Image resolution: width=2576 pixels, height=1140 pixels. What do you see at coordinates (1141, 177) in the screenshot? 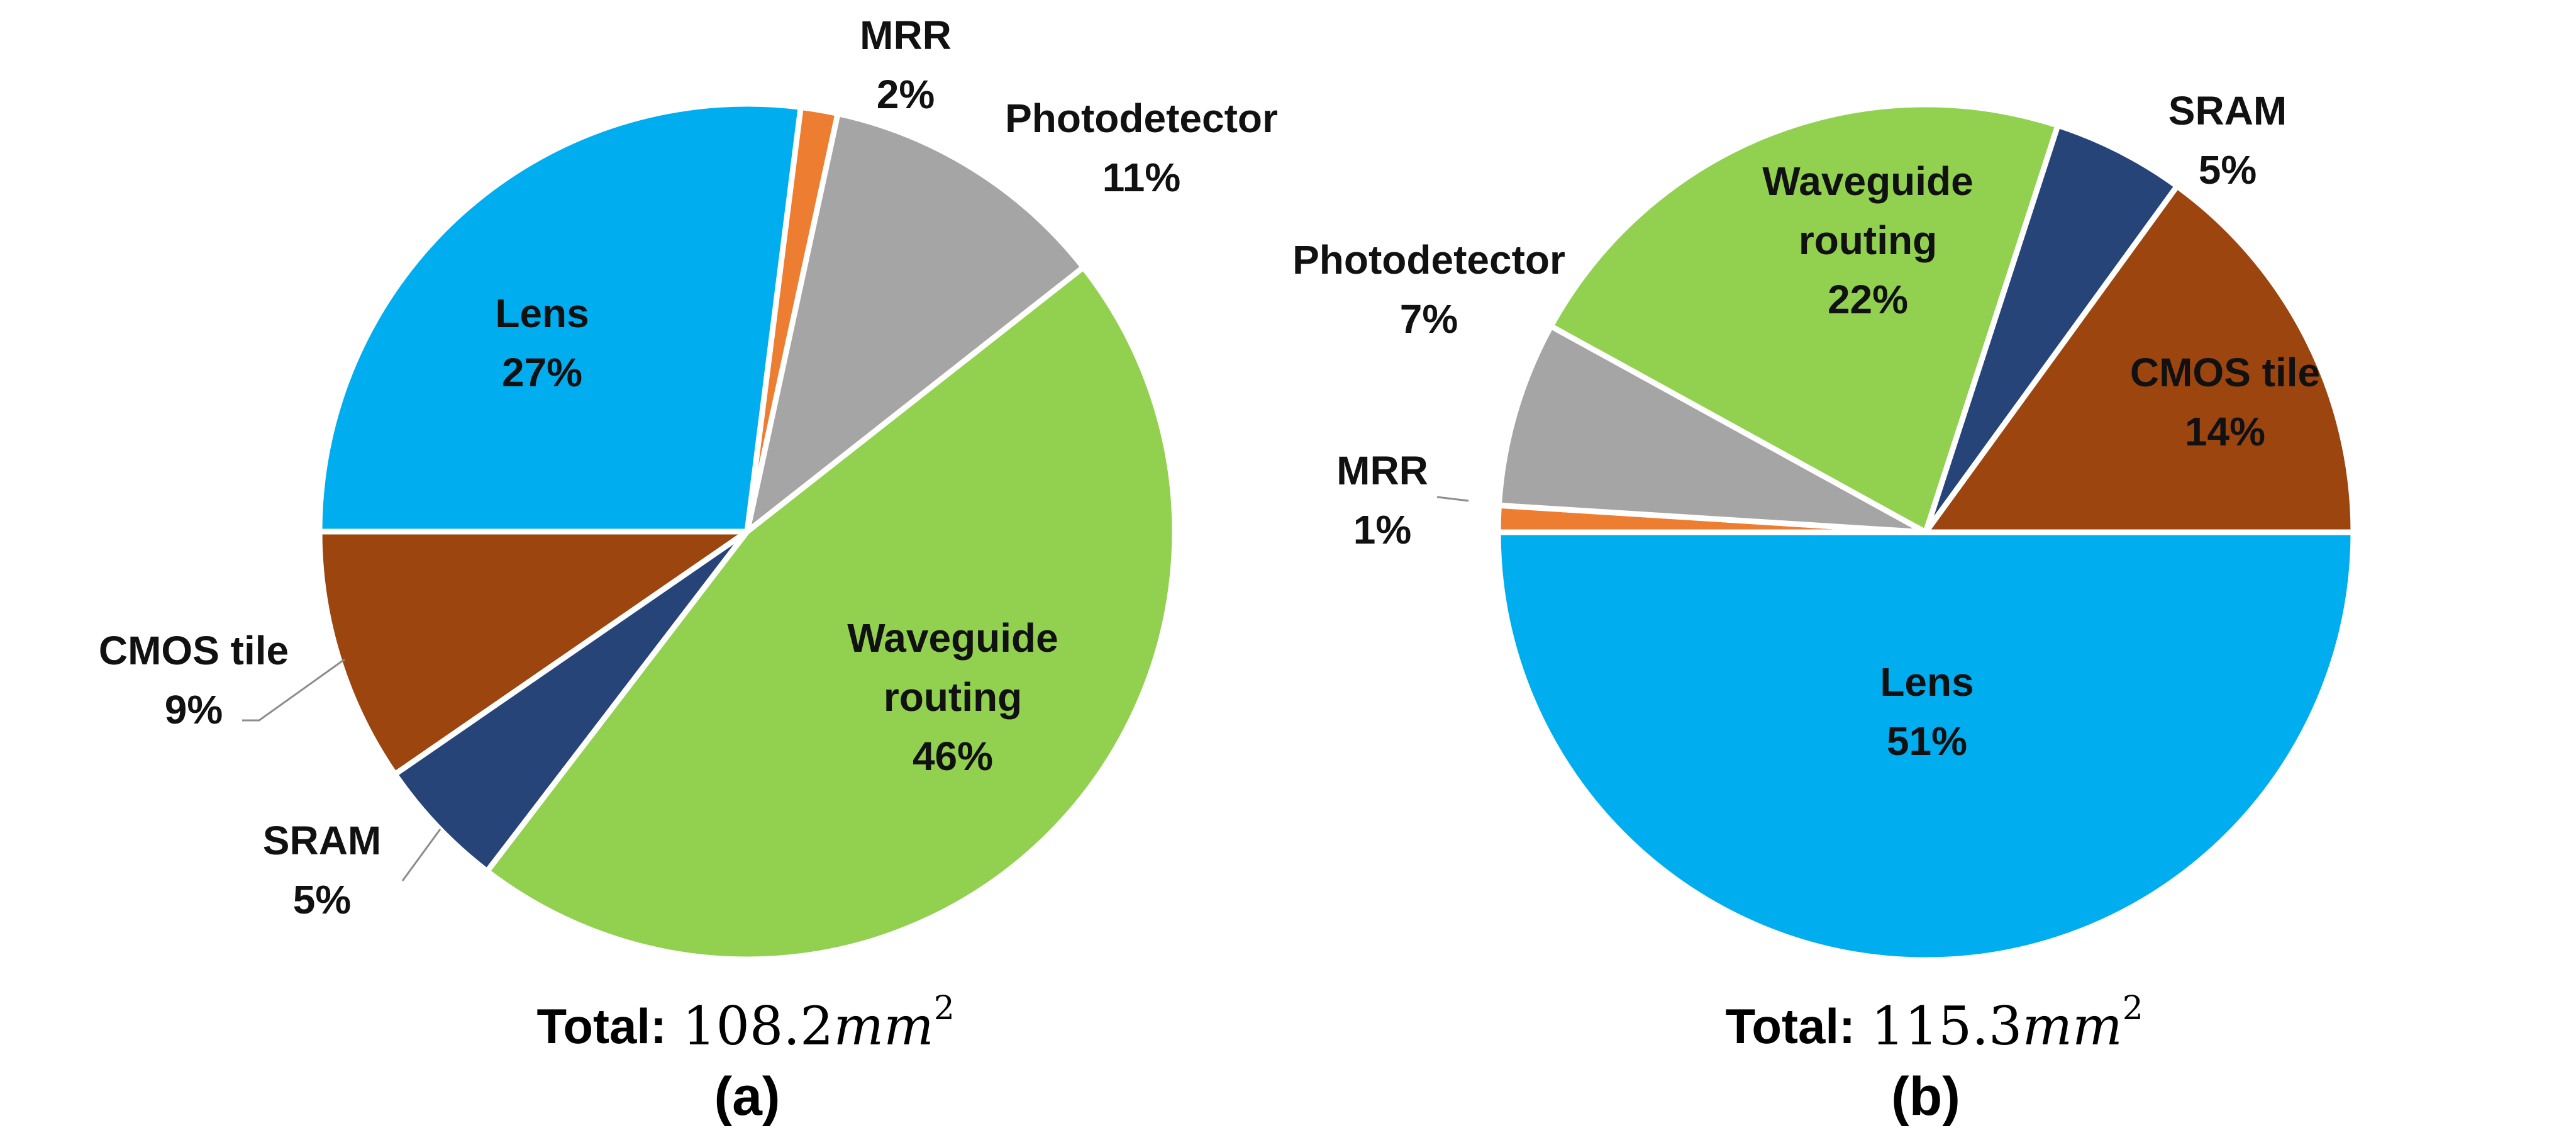
I see `pie-a-label-pct-photodetector: 11%` at bounding box center [1141, 177].